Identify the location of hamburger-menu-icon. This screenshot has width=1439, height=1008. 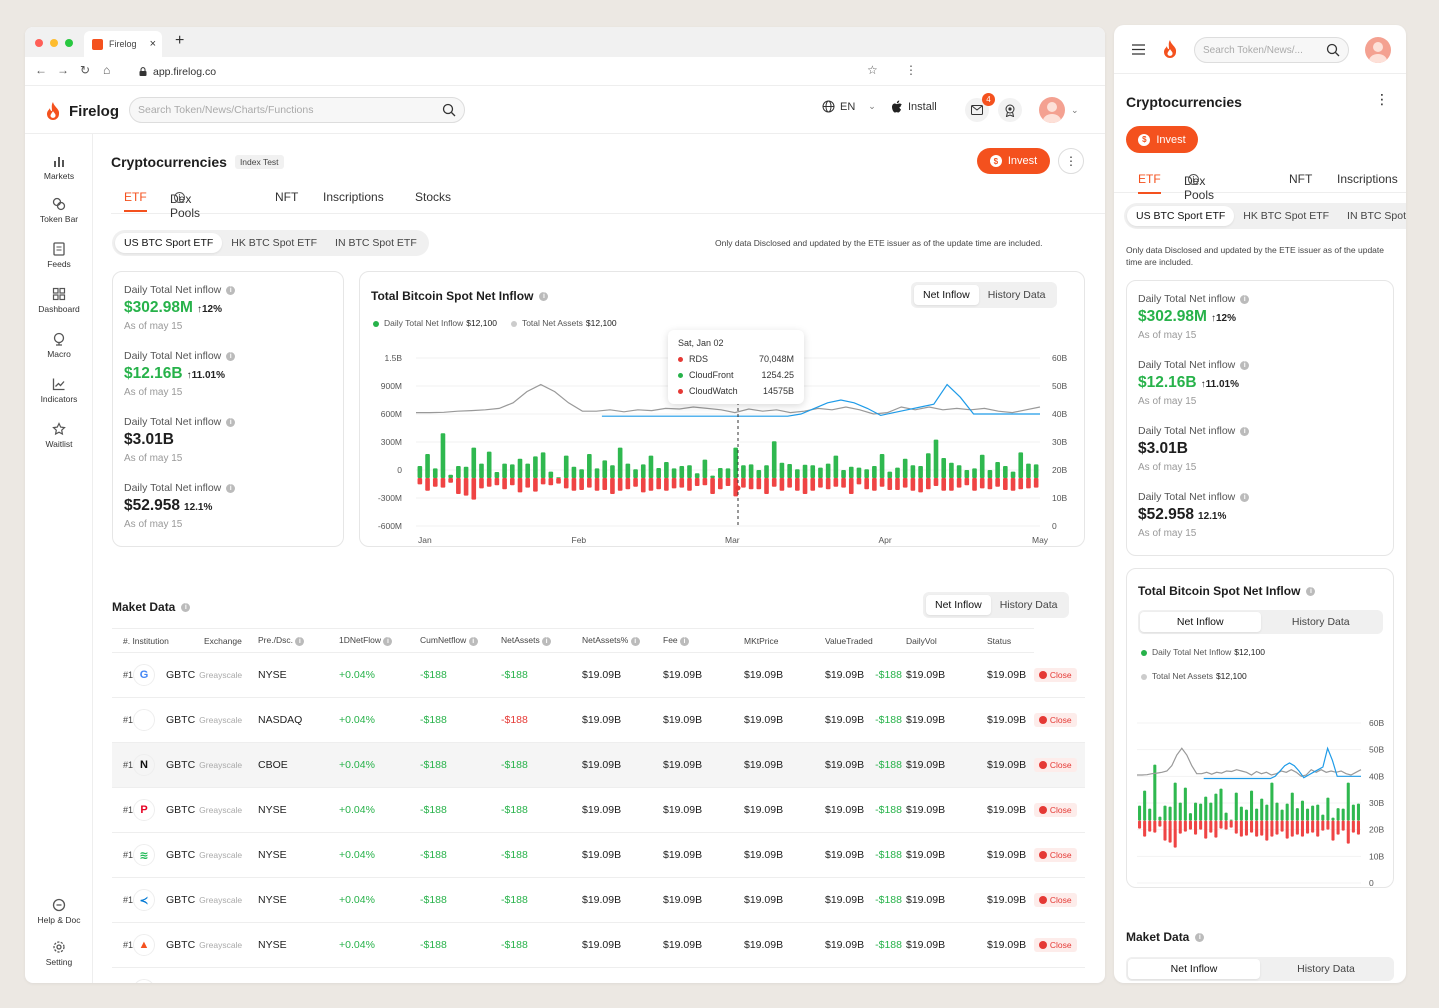
(1138, 49).